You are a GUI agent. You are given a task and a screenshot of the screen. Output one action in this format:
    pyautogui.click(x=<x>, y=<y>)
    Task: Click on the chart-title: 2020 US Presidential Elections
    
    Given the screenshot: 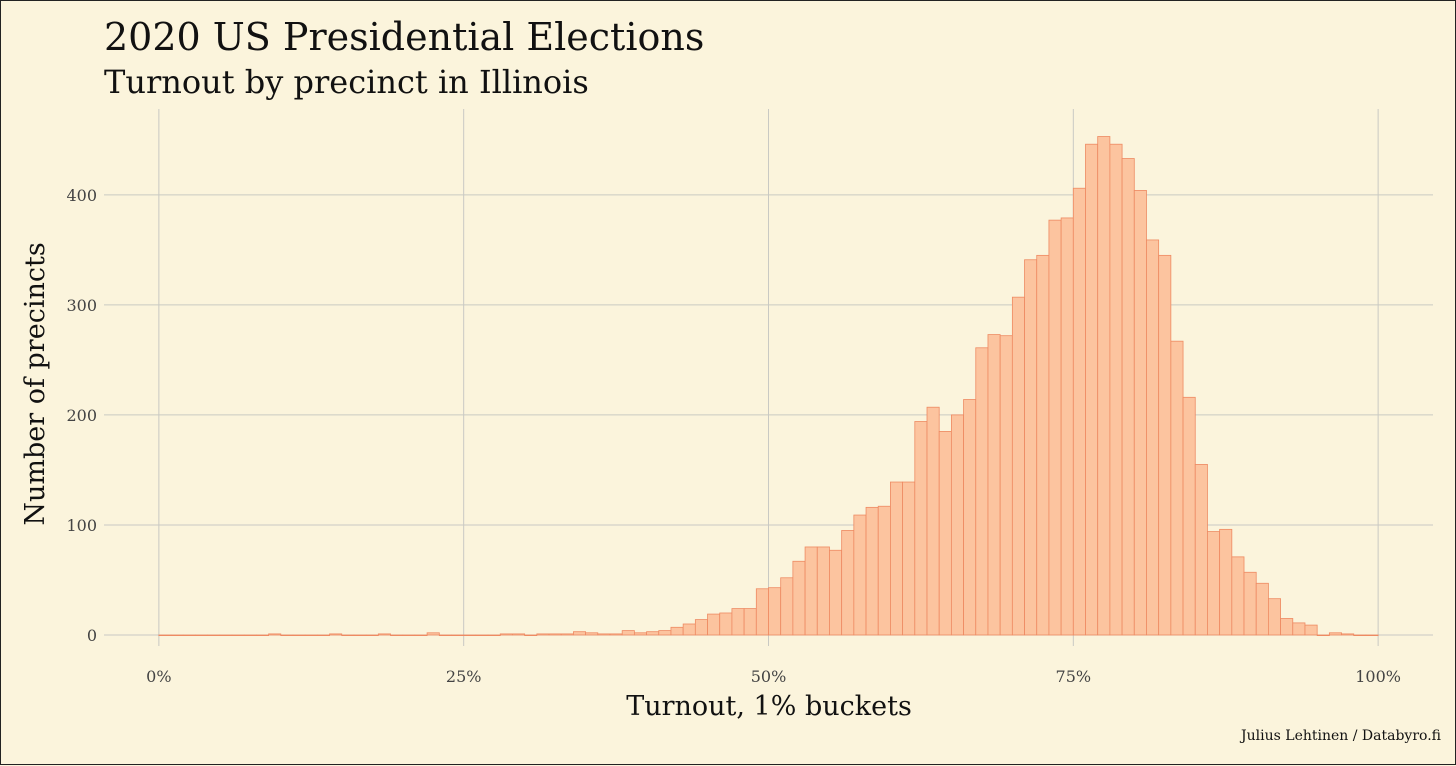 What is the action you would take?
    pyautogui.click(x=404, y=37)
    